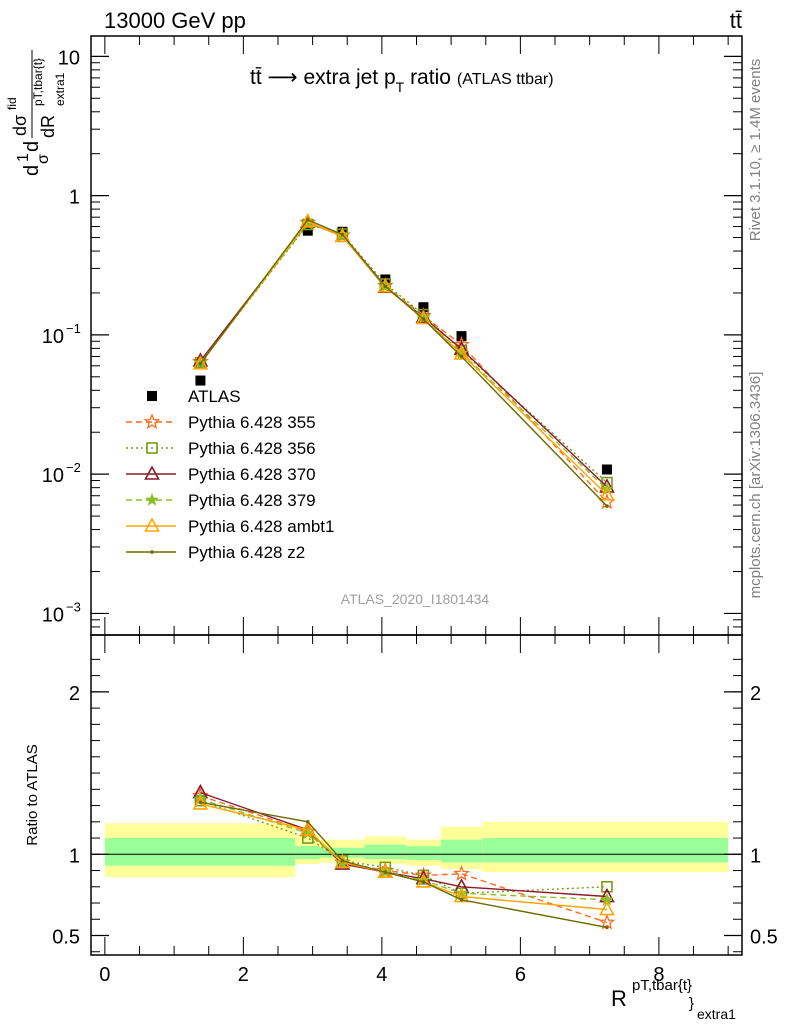 This screenshot has height=1024, width=786. Describe the element at coordinates (32, 146) in the screenshot. I see `y-label-d2: d` at that location.